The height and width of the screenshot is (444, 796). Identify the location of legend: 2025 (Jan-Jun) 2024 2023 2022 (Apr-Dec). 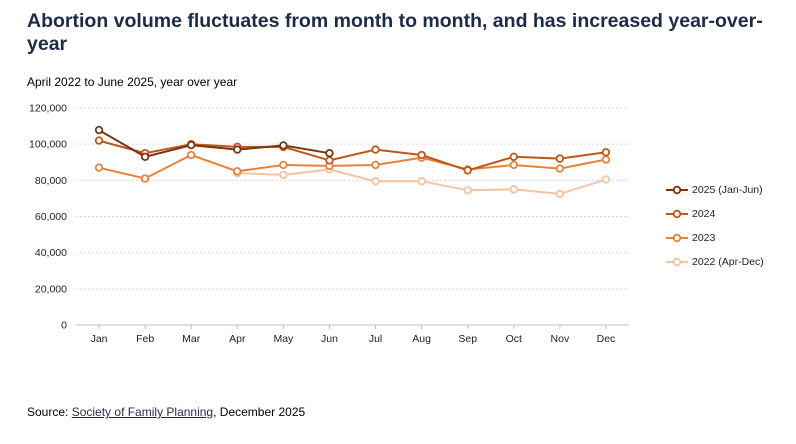
(715, 226).